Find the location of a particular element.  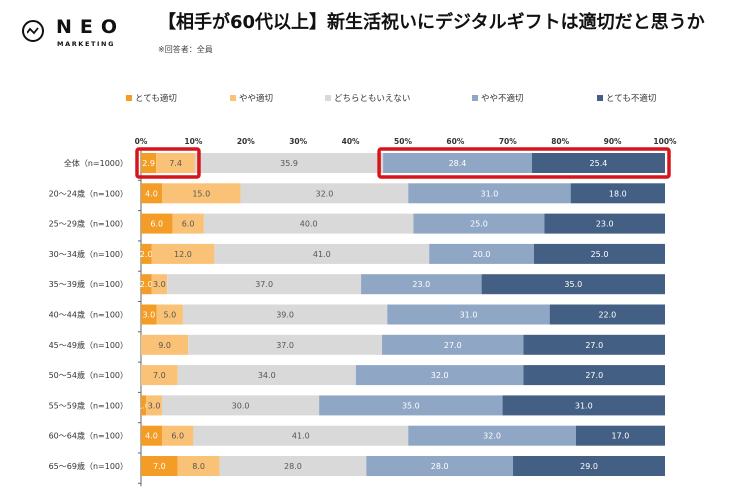

x-tick-label: 20% is located at coordinates (246, 141).